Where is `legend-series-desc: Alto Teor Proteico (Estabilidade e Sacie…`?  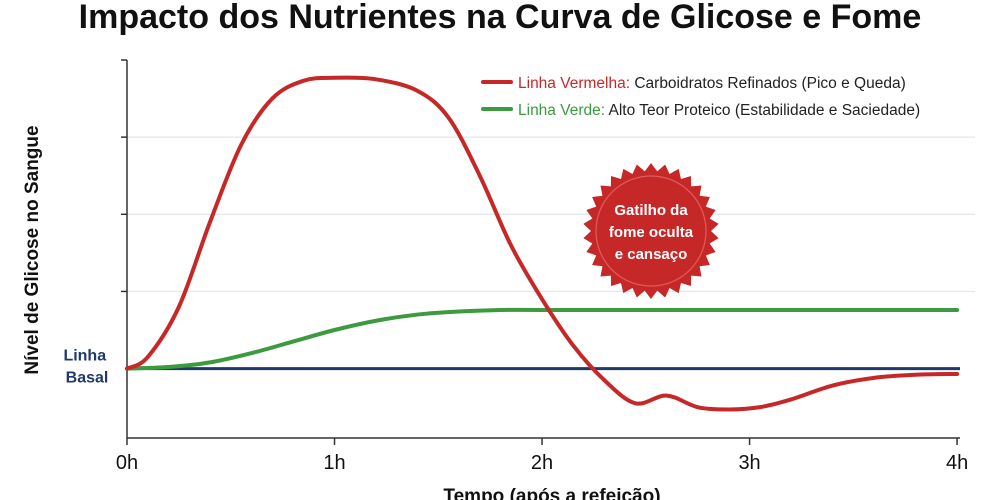 legend-series-desc: Alto Teor Proteico (Estabilidade e Sacie… is located at coordinates (762, 110).